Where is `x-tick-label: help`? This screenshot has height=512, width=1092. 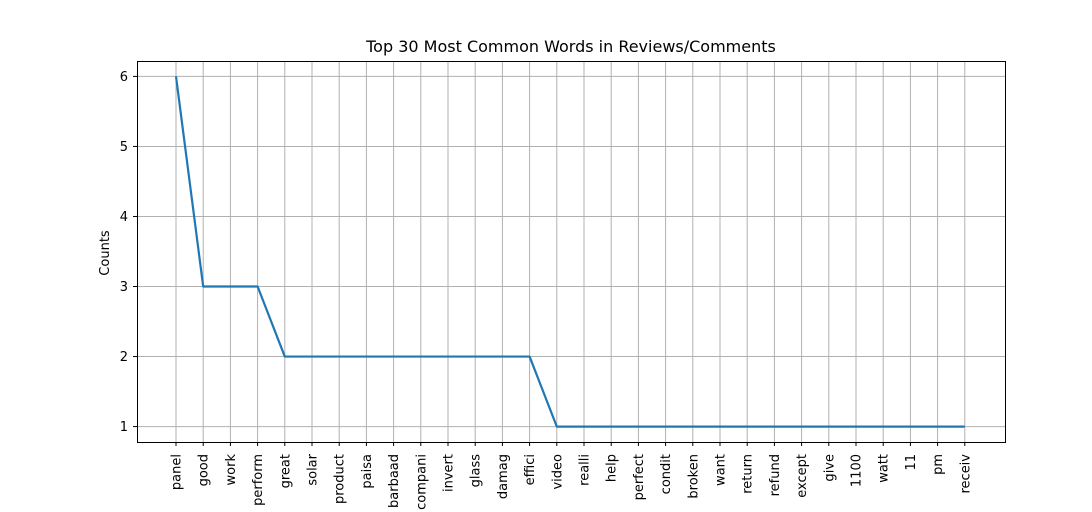
x-tick-label: help is located at coordinates (612, 468).